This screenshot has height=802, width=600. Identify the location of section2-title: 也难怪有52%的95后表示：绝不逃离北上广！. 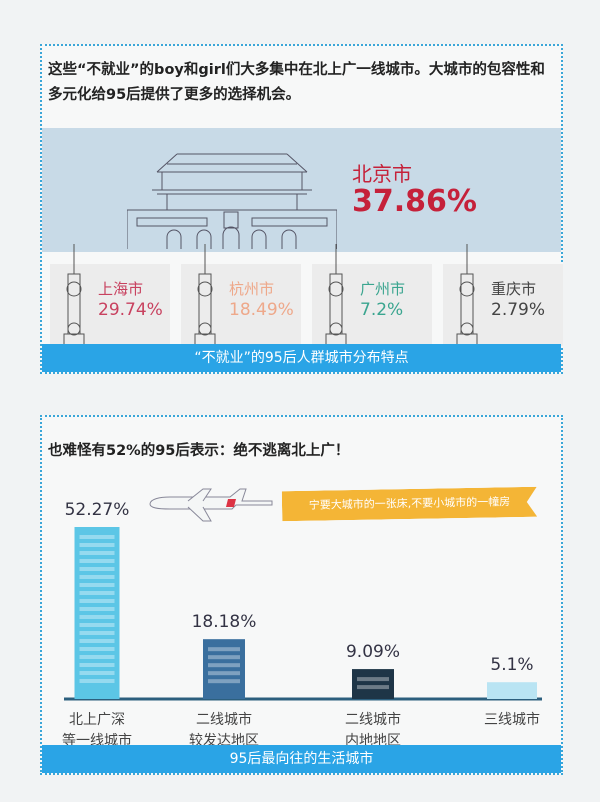
(199, 451).